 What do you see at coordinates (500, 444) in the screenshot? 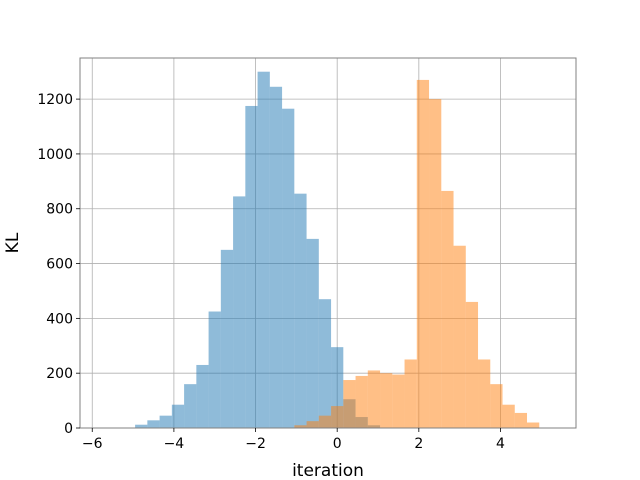
I see `x-tick-label: 4` at bounding box center [500, 444].